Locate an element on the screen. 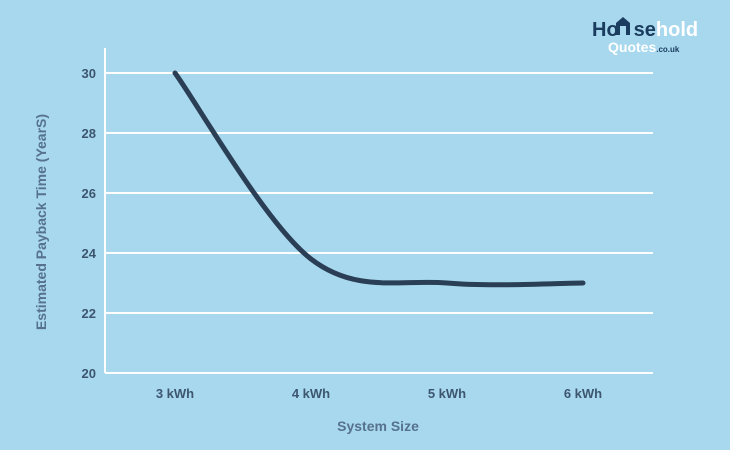  logo-line2: Quotes.co.uk is located at coordinates (644, 47).